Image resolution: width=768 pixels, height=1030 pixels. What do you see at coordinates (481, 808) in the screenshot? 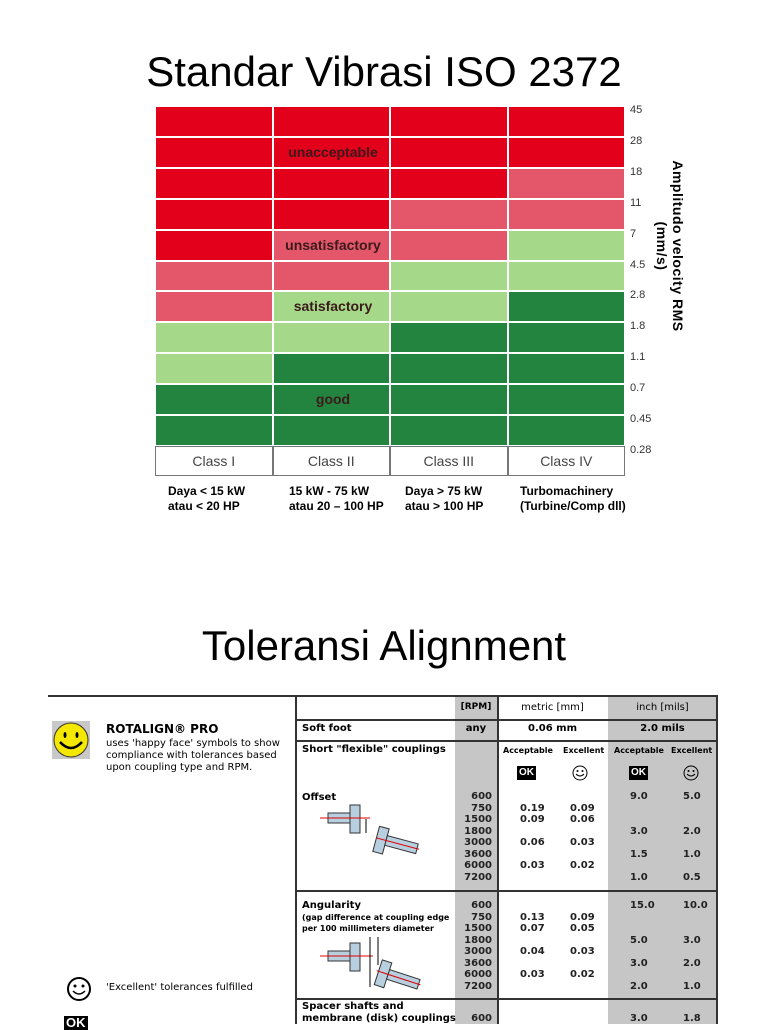
I see `offset-rpm-value: 750` at bounding box center [481, 808].